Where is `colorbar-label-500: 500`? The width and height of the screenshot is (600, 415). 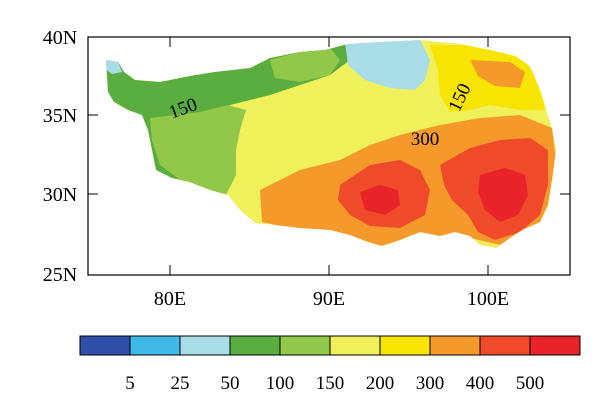 colorbar-label-500: 500 is located at coordinates (530, 383).